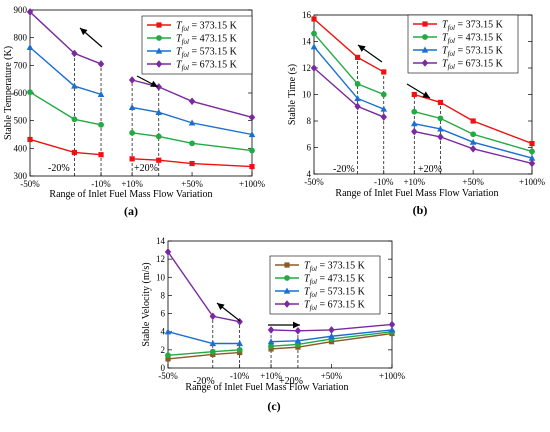  I want to click on plot-frame, so click(280, 304).